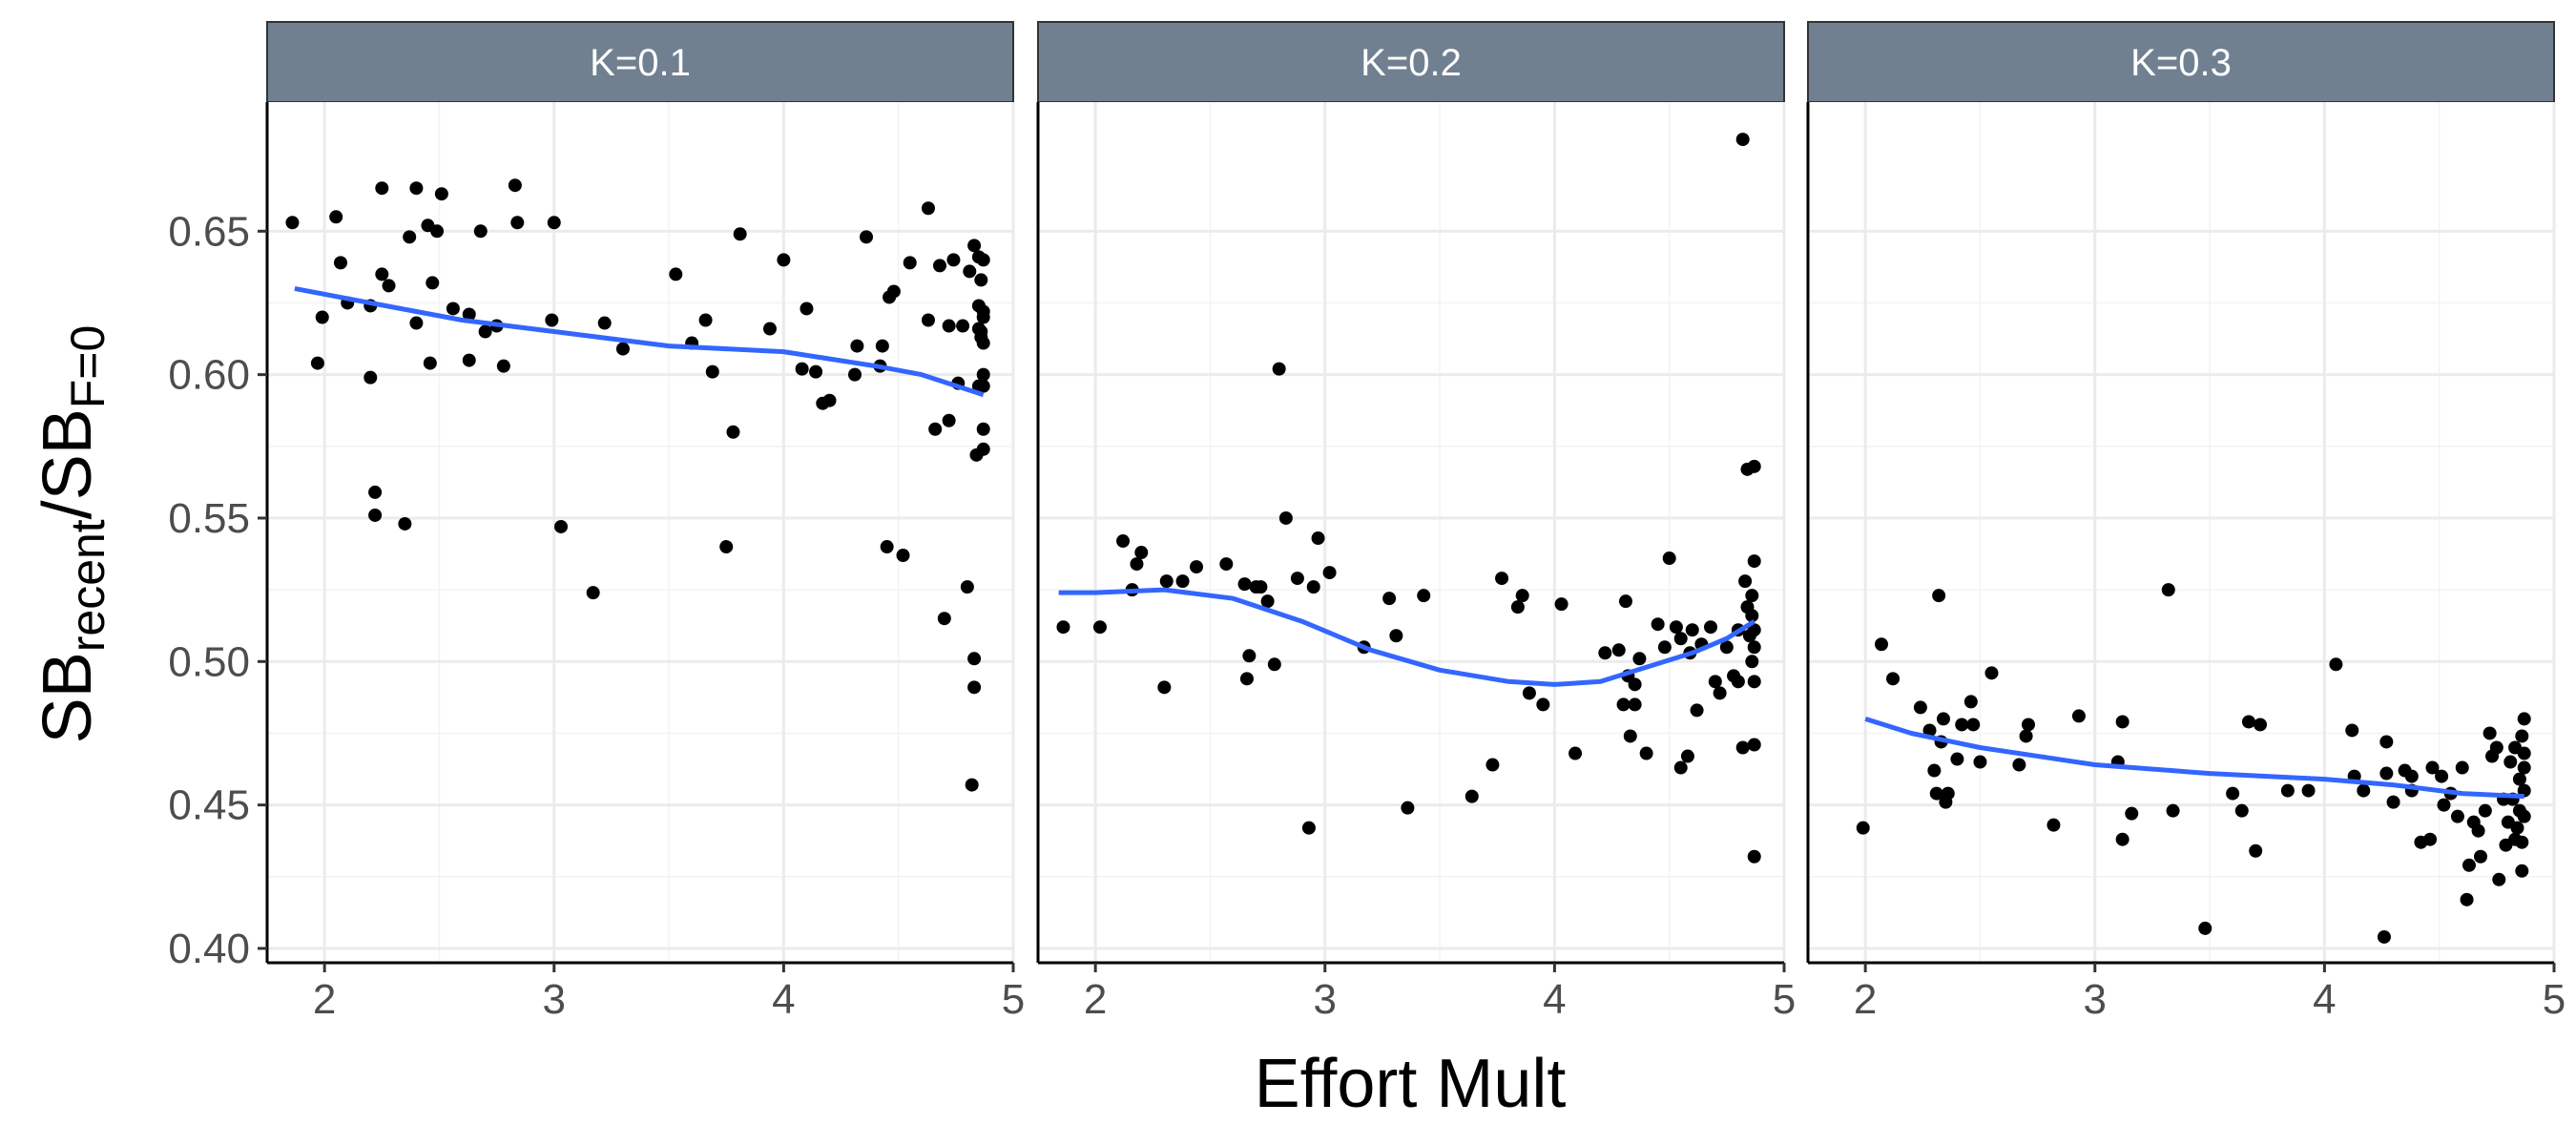 Image resolution: width=2576 pixels, height=1145 pixels. Describe the element at coordinates (87, 367) in the screenshot. I see `y-title-sub2: F=0` at that location.